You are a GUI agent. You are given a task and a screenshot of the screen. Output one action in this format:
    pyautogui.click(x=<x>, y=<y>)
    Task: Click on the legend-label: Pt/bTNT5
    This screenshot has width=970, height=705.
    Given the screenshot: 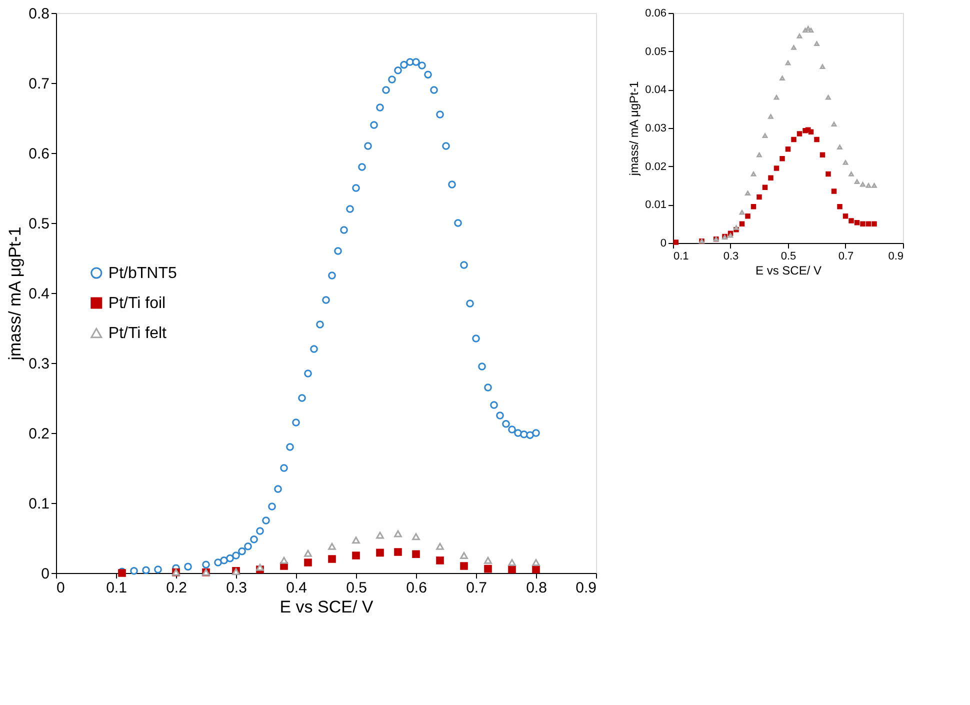 What is the action you would take?
    pyautogui.click(x=142, y=273)
    